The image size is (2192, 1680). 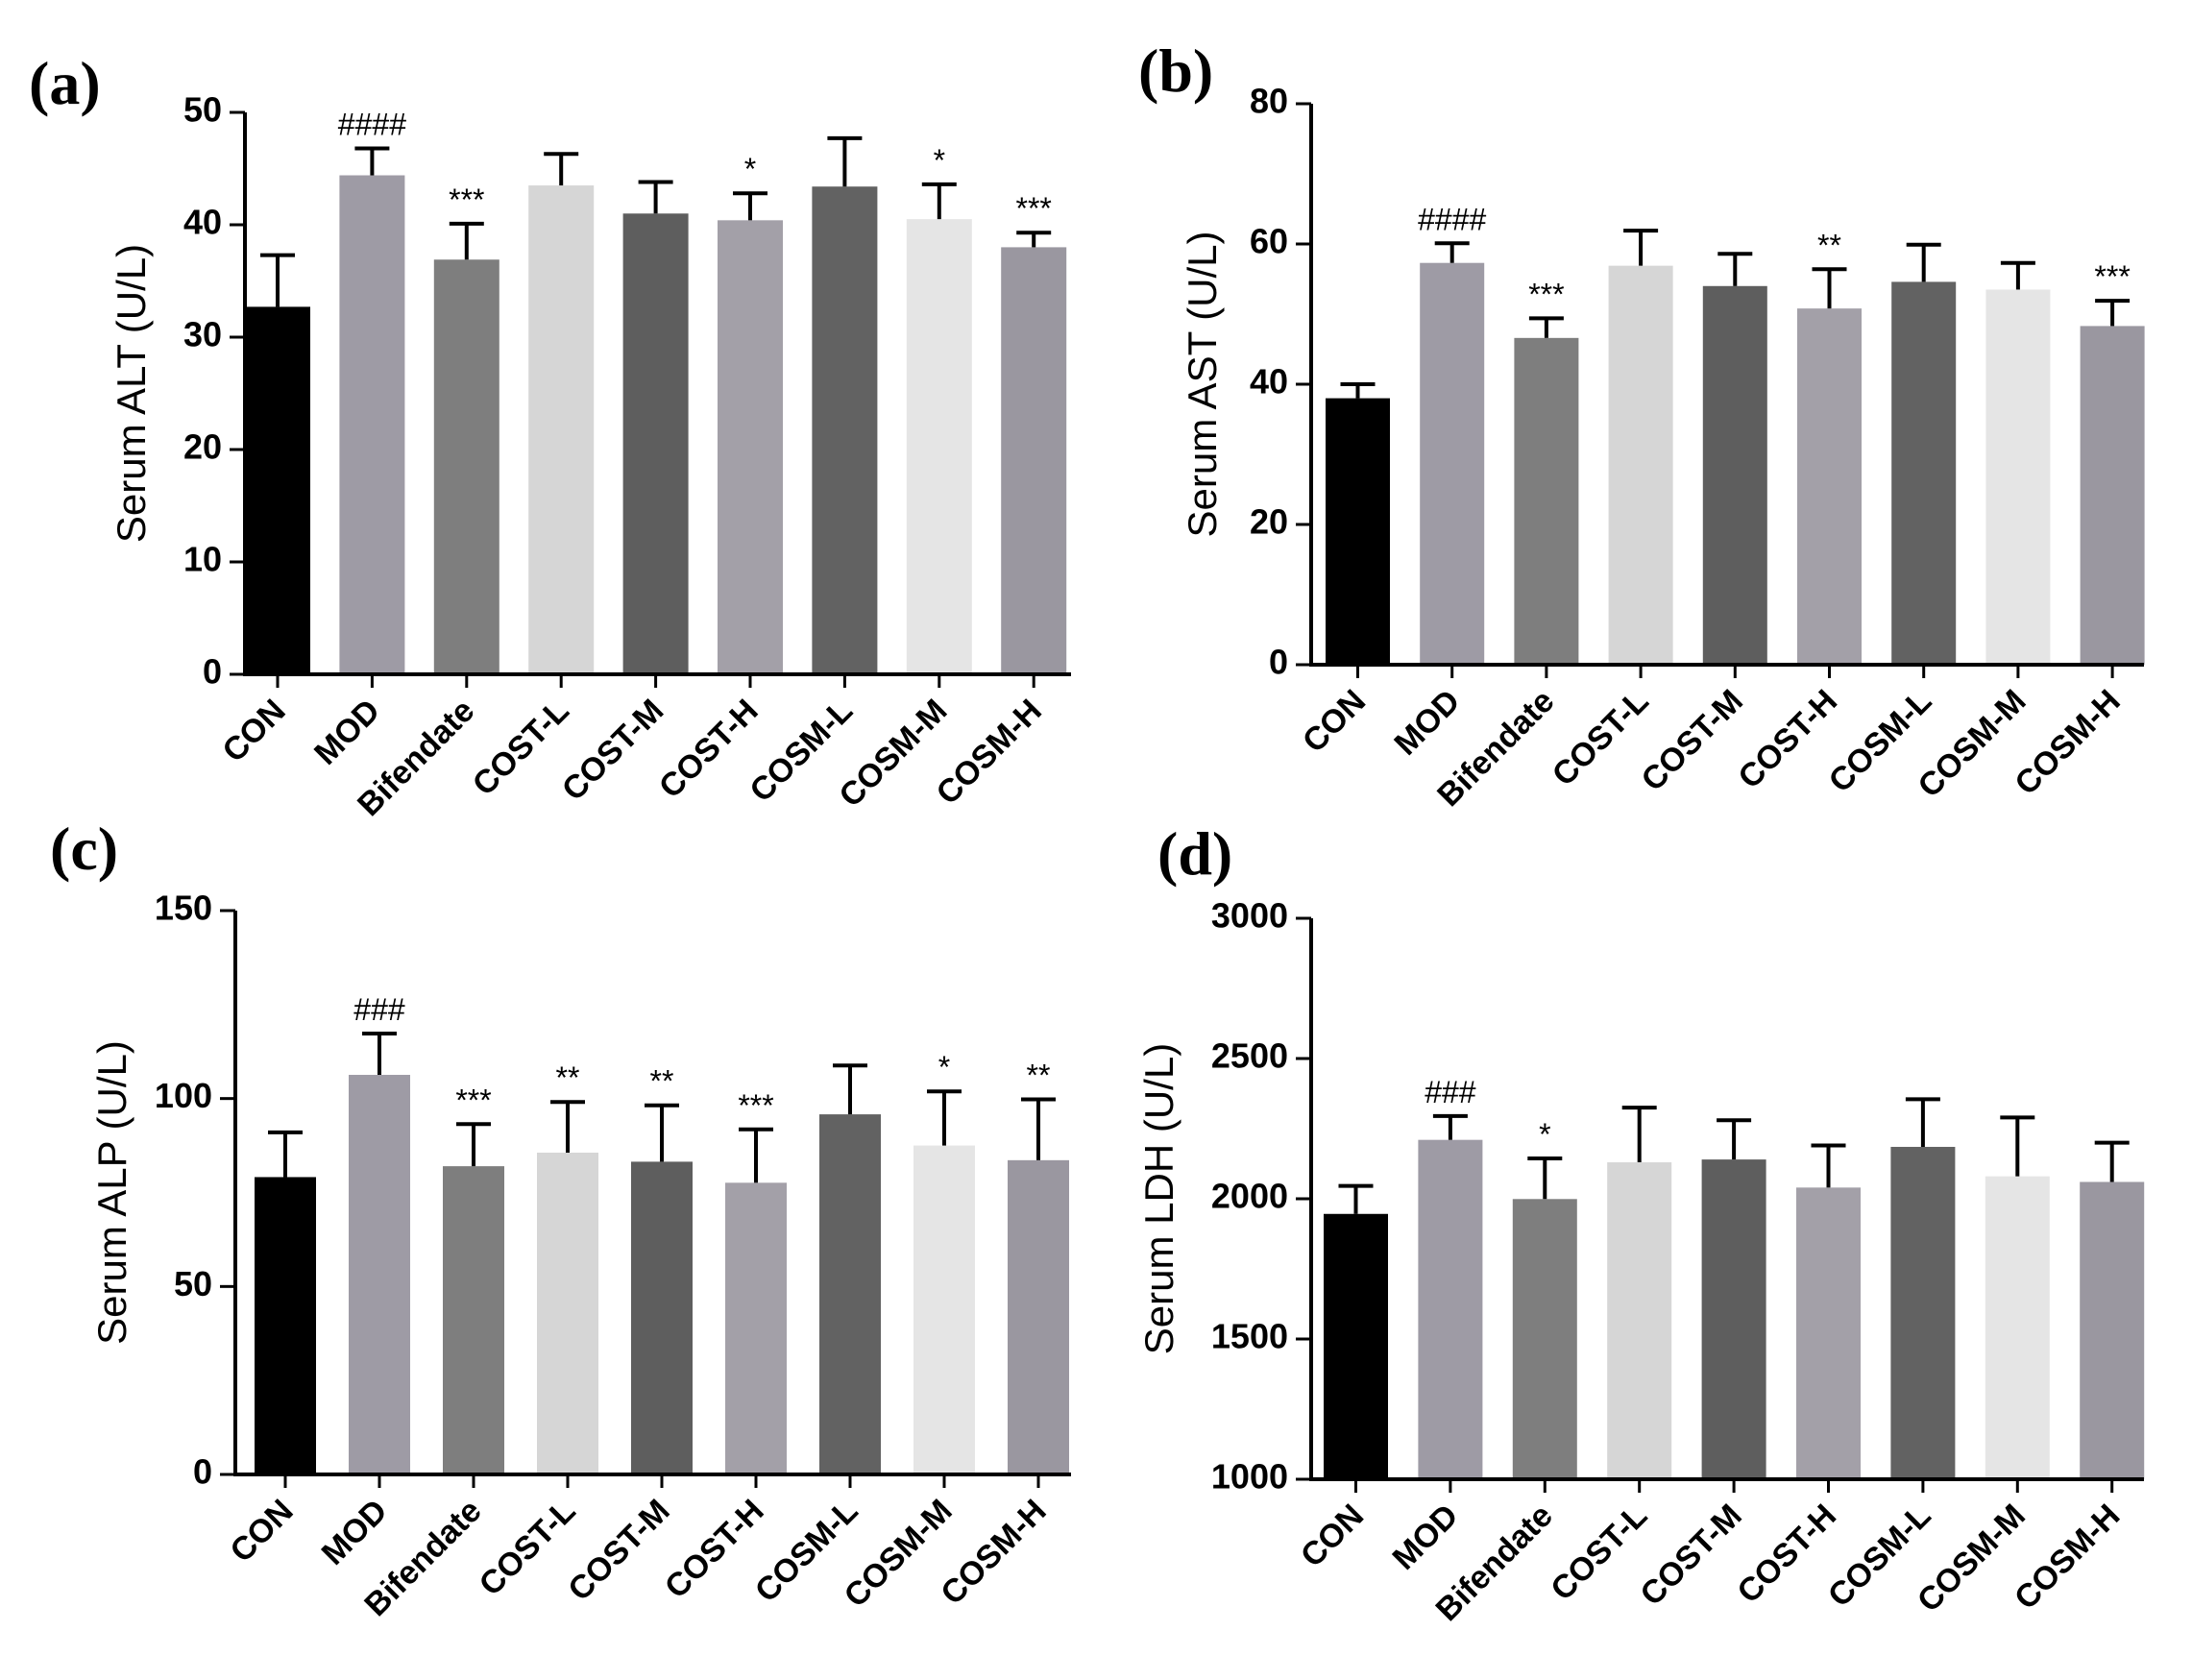 What do you see at coordinates (183, 1095) in the screenshot?
I see `y-tick-label: 100` at bounding box center [183, 1095].